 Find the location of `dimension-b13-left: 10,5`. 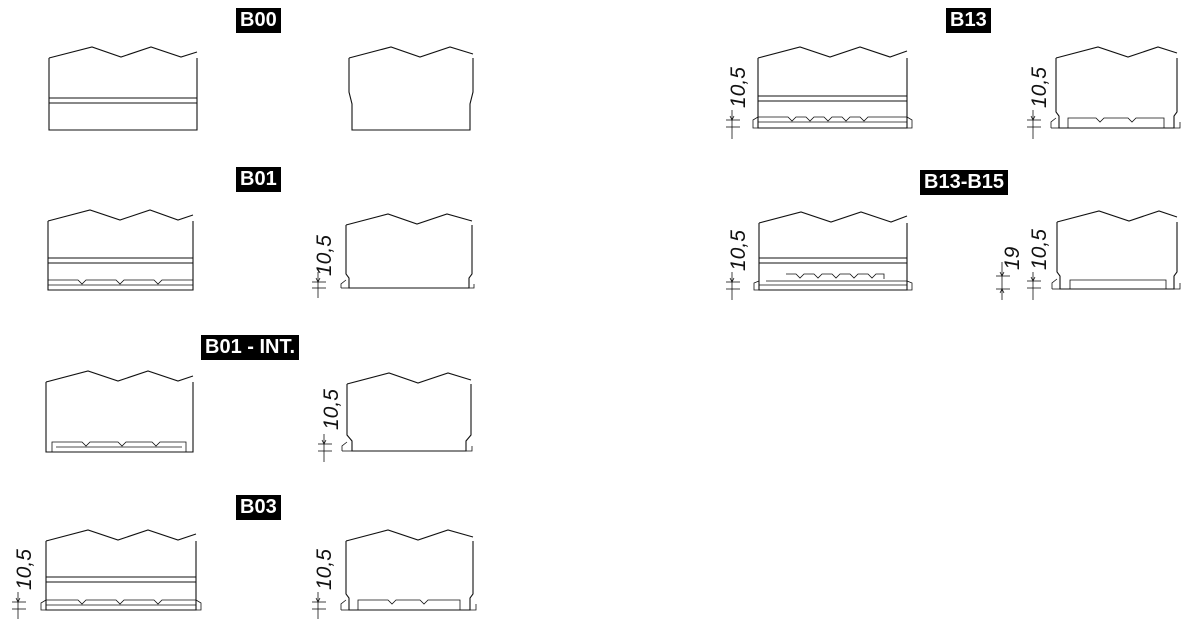

dimension-b13-left: 10,5 is located at coordinates (738, 103).